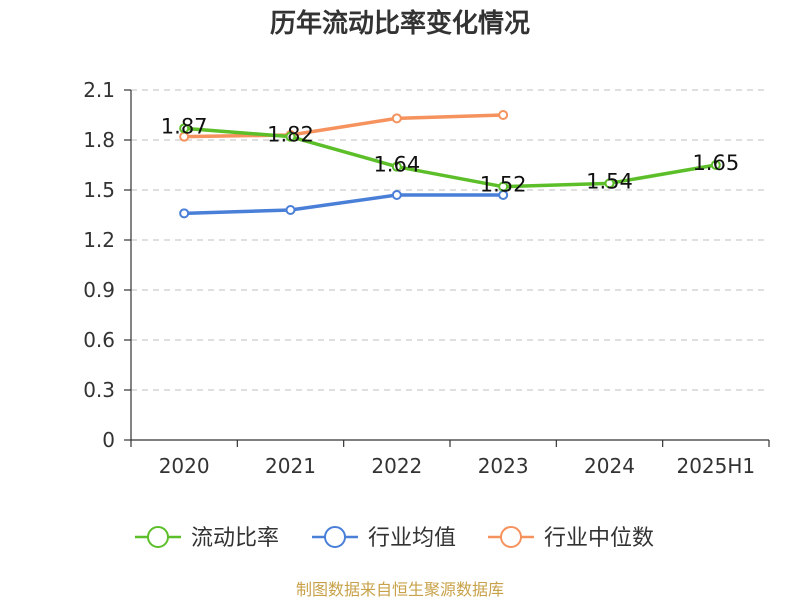 The height and width of the screenshot is (600, 800). I want to click on y-tick-label: 0, so click(108, 440).